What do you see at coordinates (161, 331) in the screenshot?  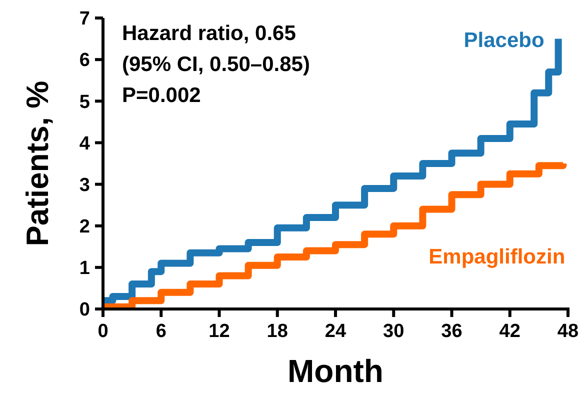 I see `x-tick-label: 6` at bounding box center [161, 331].